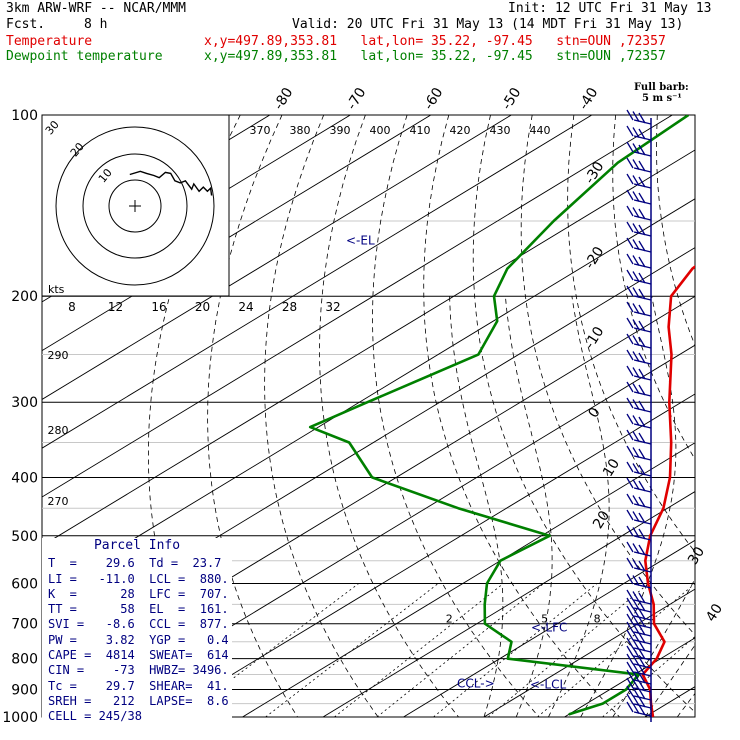  Describe the element at coordinates (340, 130) in the screenshot. I see `theta-label: 390` at that location.